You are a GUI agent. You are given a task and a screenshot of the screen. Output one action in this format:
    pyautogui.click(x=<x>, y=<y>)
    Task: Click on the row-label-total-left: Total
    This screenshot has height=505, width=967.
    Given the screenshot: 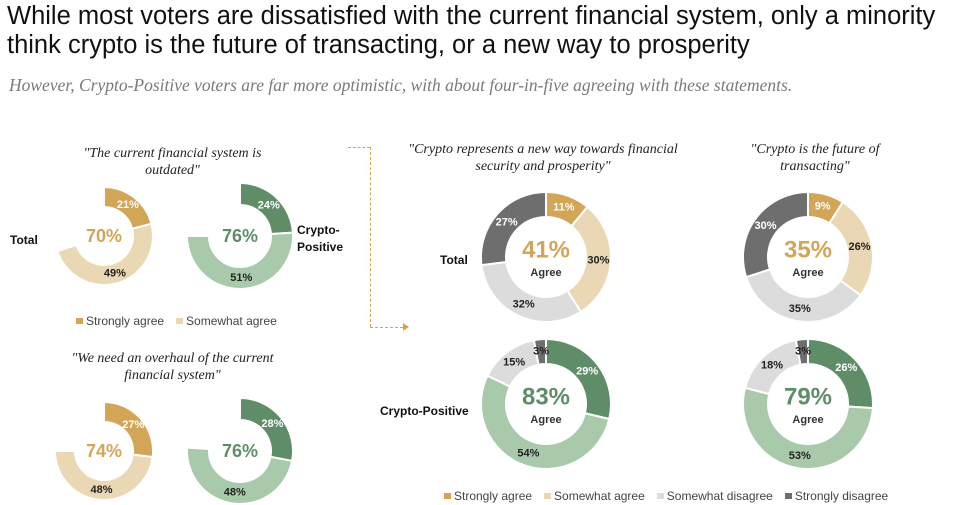 What is the action you would take?
    pyautogui.click(x=24, y=240)
    